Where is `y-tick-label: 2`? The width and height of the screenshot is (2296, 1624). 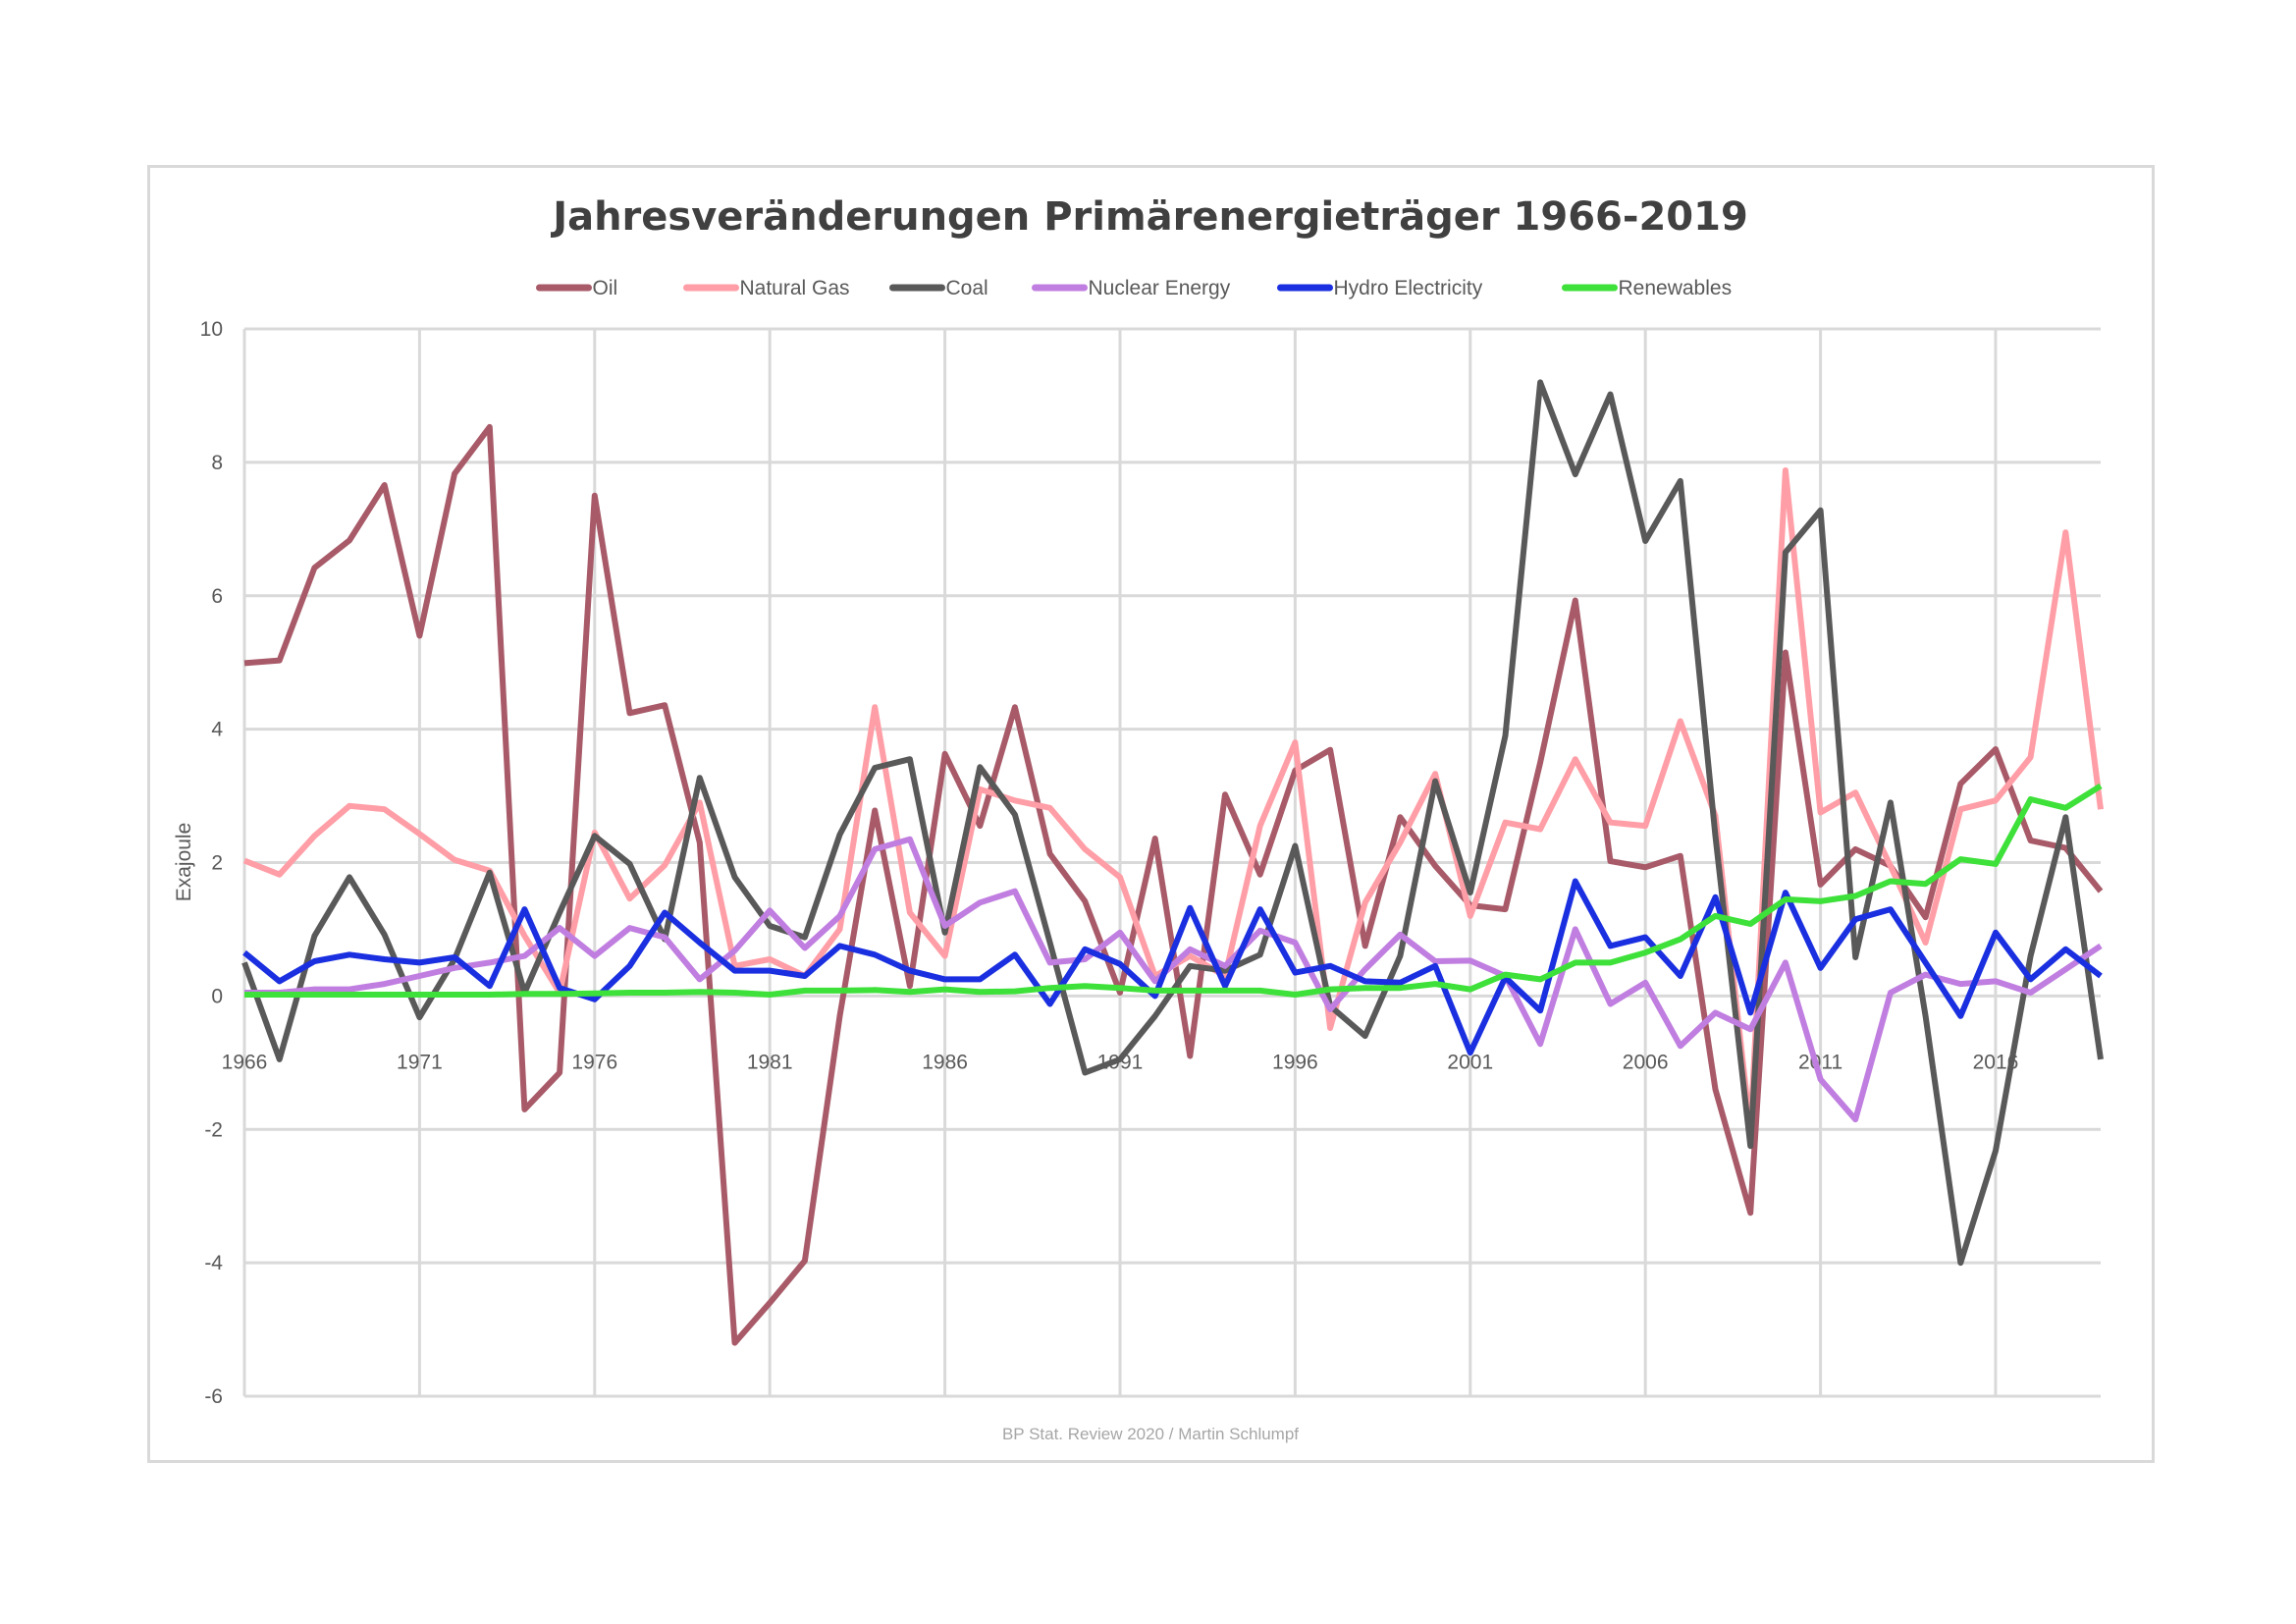 y-tick-label: 2 is located at coordinates (217, 863).